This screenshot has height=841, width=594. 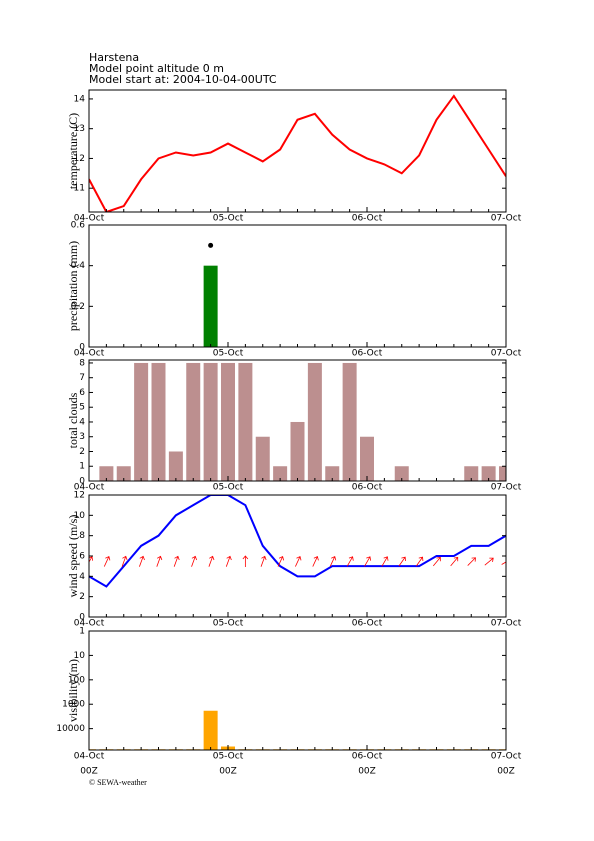 What do you see at coordinates (73, 420) in the screenshot?
I see `y-axis-label: total clouds` at bounding box center [73, 420].